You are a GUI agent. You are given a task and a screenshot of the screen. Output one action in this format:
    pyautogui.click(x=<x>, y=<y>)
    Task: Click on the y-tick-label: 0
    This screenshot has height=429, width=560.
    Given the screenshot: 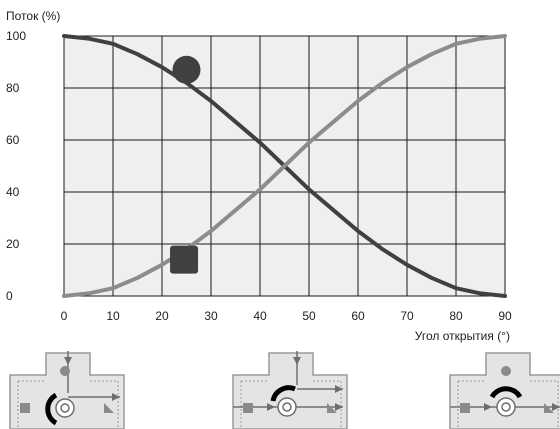 What is the action you would take?
    pyautogui.click(x=9, y=296)
    